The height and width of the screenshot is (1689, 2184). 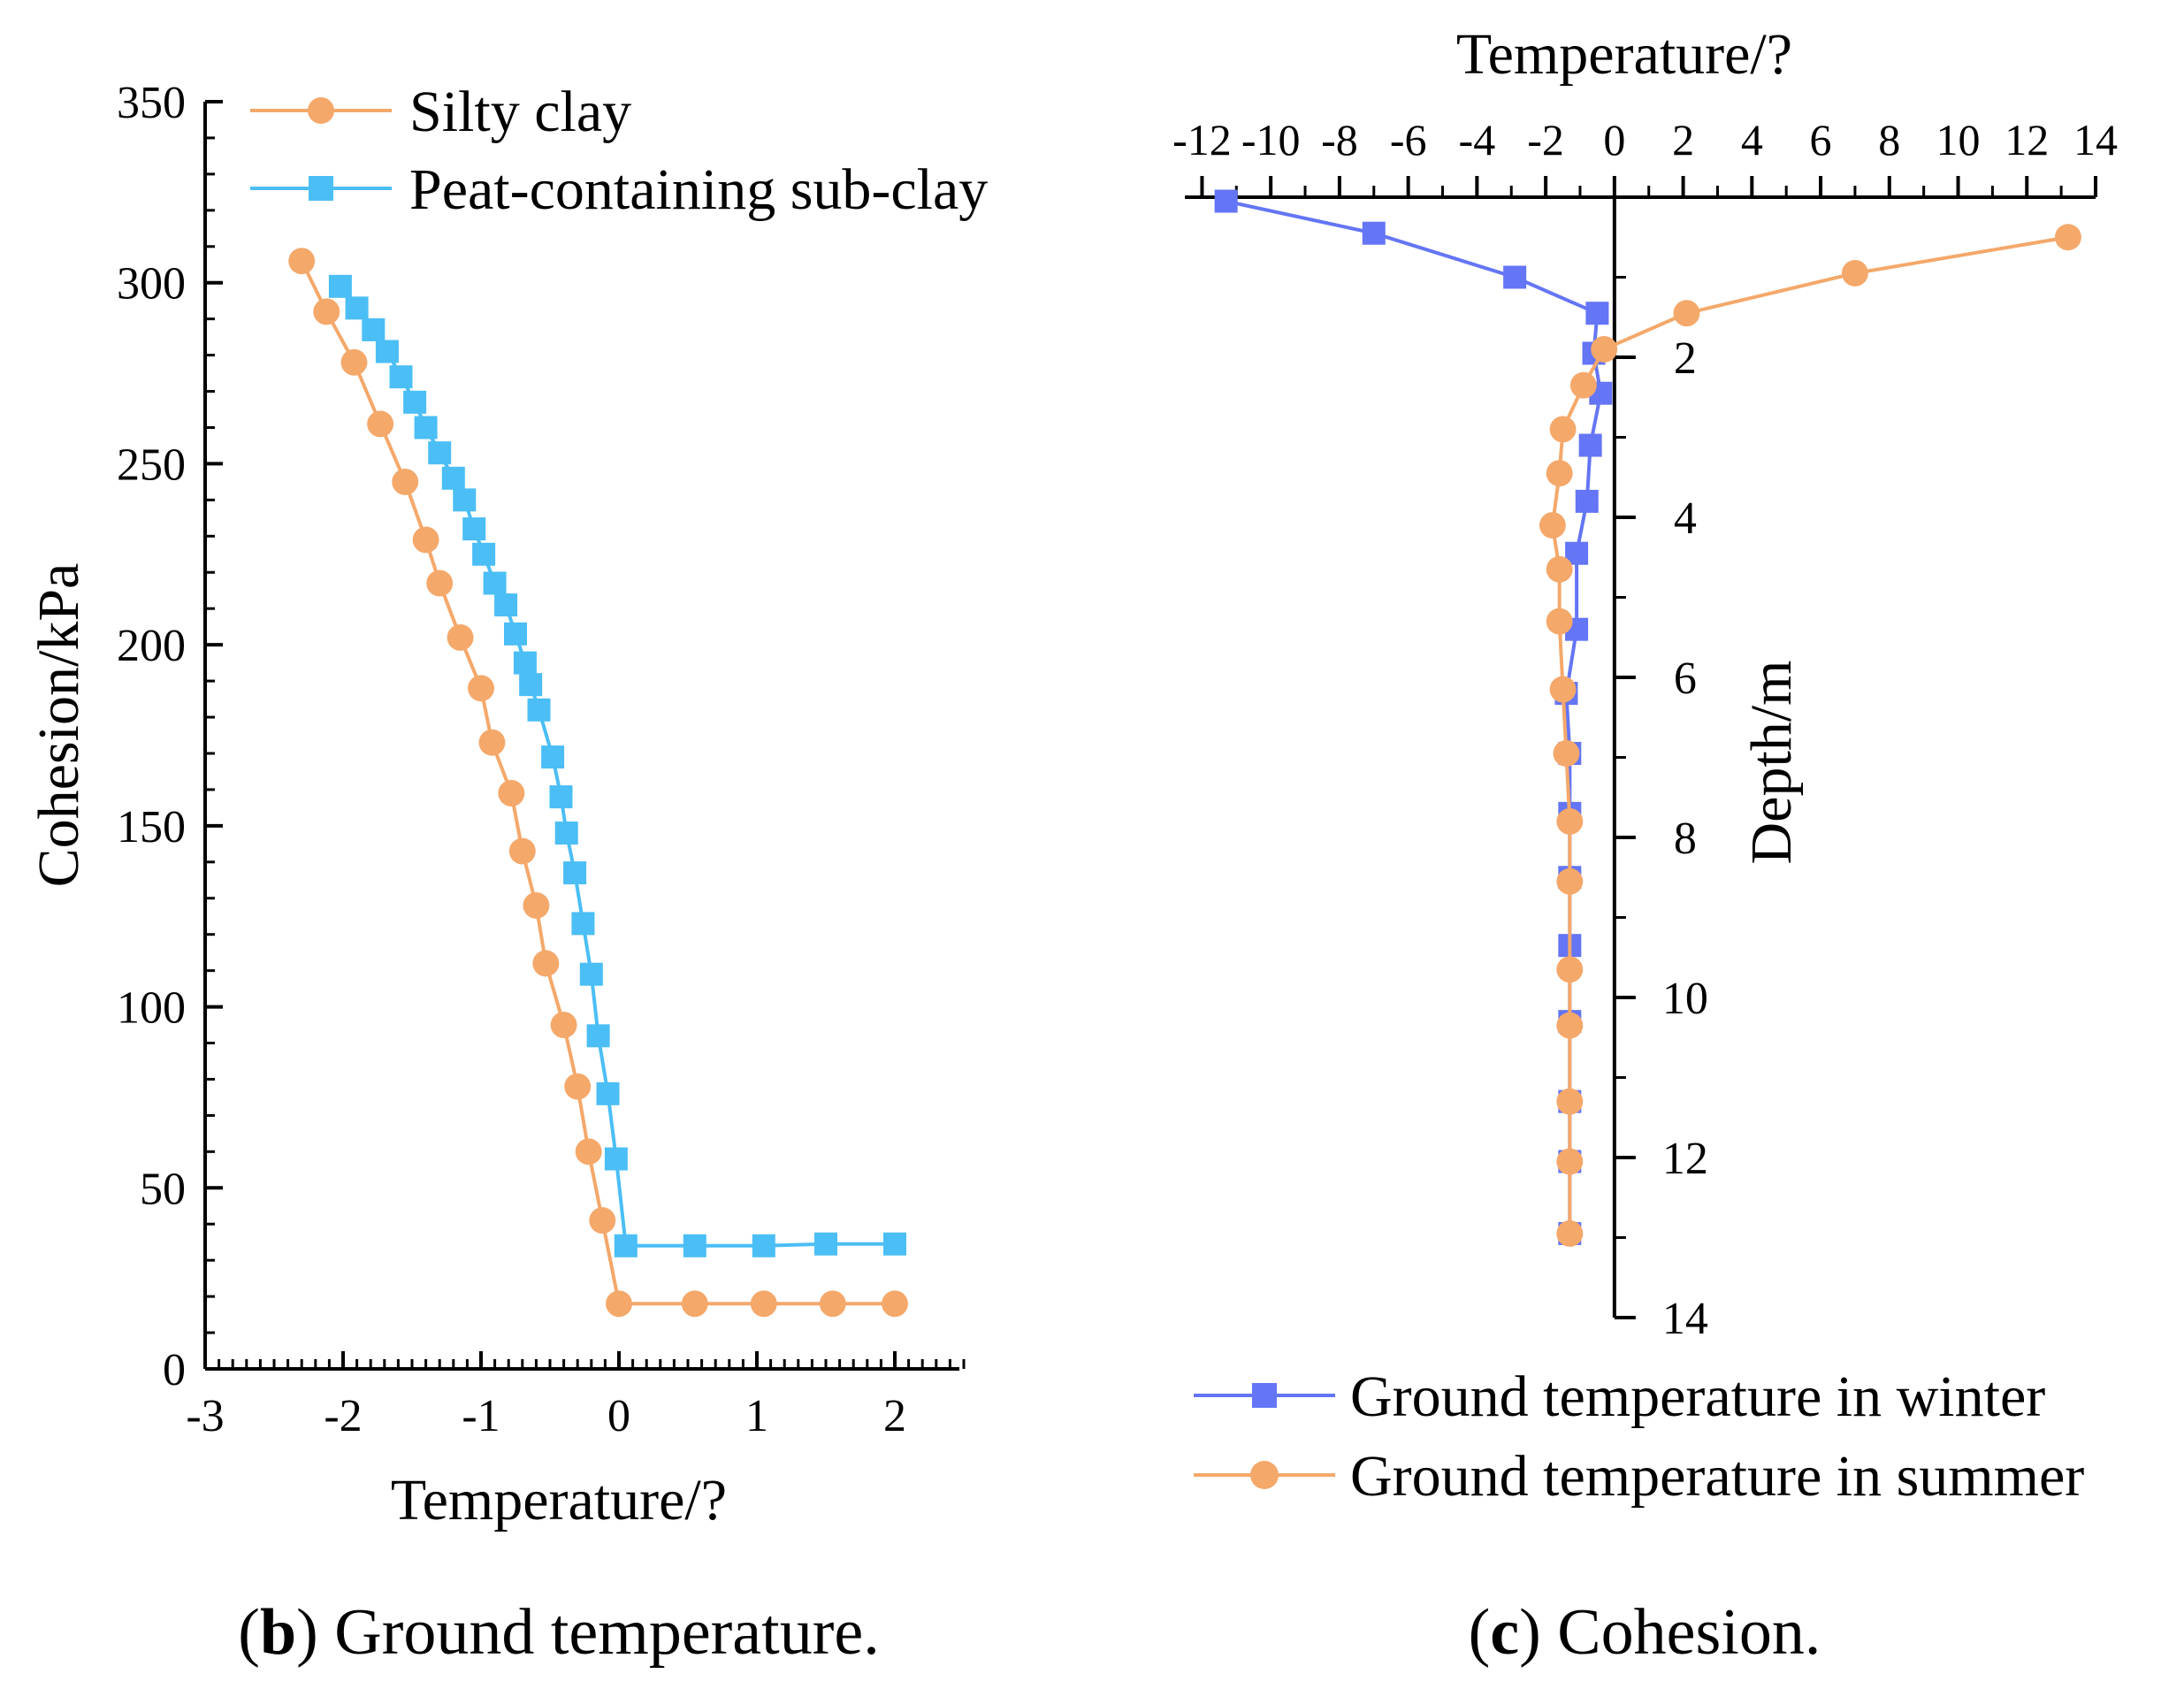 What do you see at coordinates (163, 1189) in the screenshot?
I see `panel-b-y-tick-label: 50` at bounding box center [163, 1189].